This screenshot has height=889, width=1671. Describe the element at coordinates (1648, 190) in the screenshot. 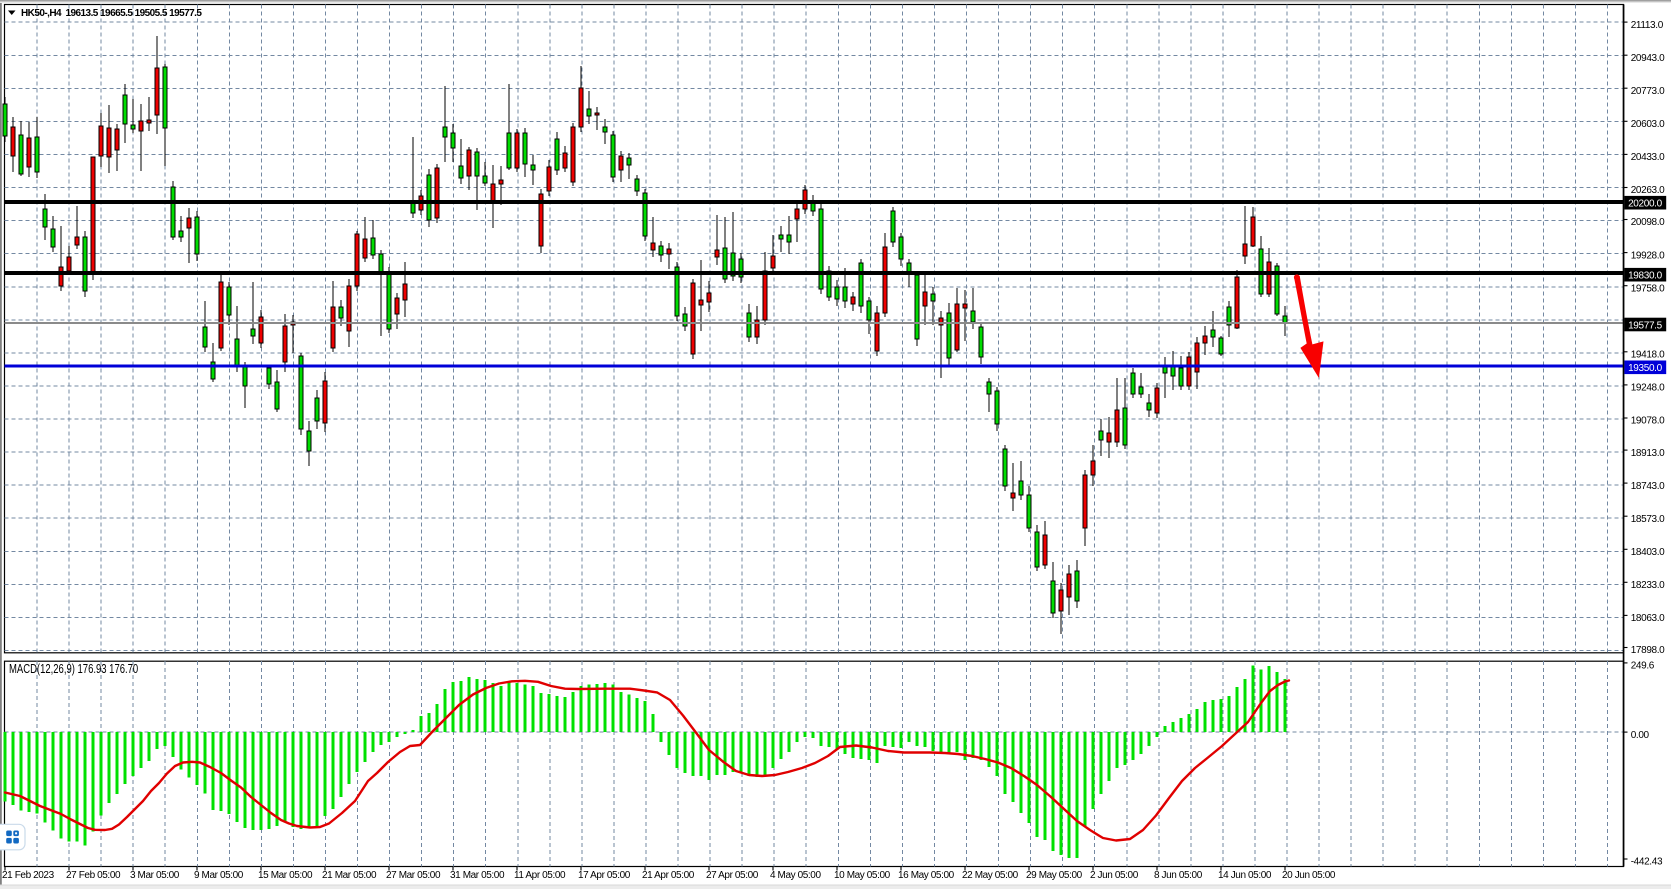

I see `svg-text: 20263.0` at that location.